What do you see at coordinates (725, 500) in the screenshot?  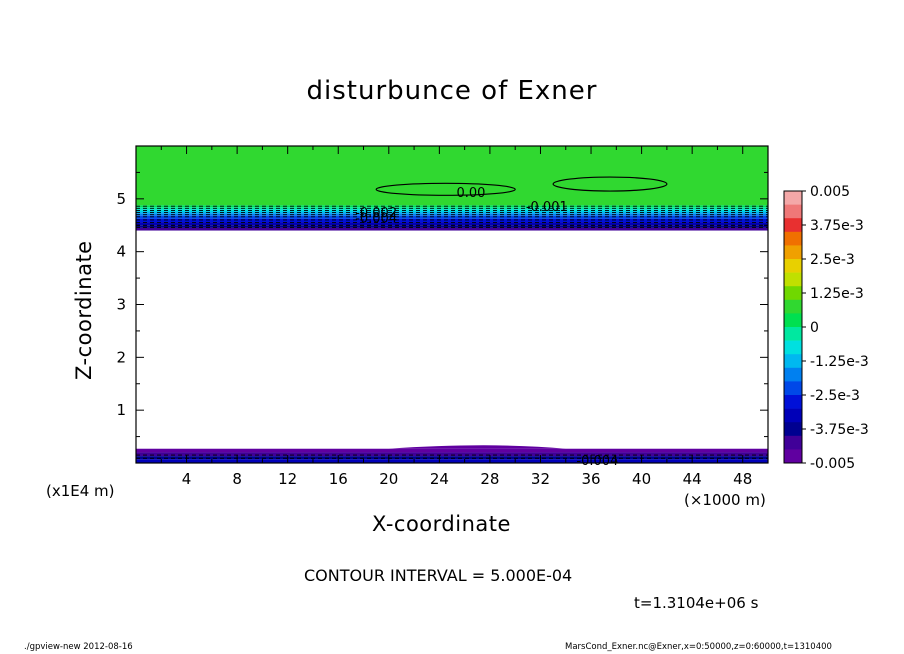 I see `x-axis-unit: (×1000 m)` at bounding box center [725, 500].